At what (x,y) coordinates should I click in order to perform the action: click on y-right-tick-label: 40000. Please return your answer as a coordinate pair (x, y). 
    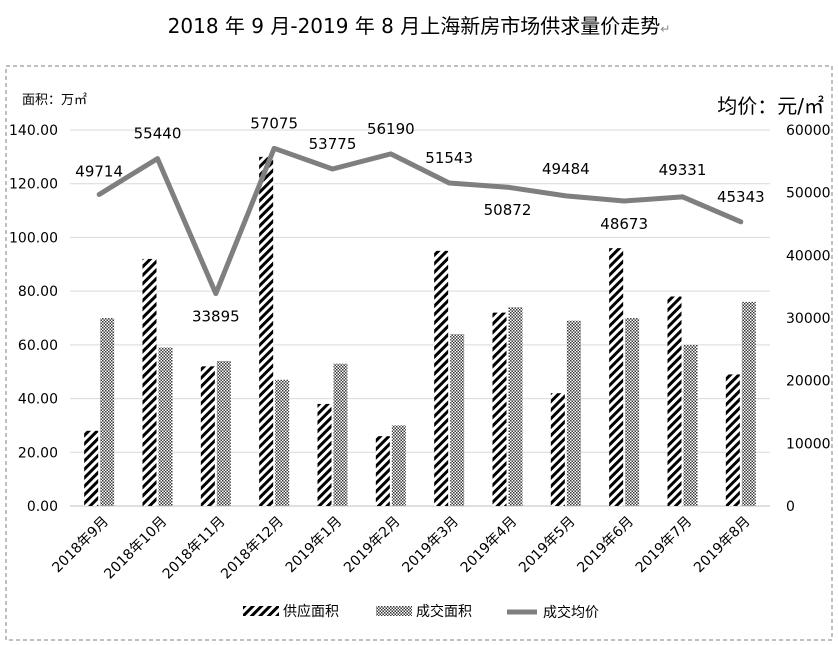
    Looking at the image, I should click on (808, 256).